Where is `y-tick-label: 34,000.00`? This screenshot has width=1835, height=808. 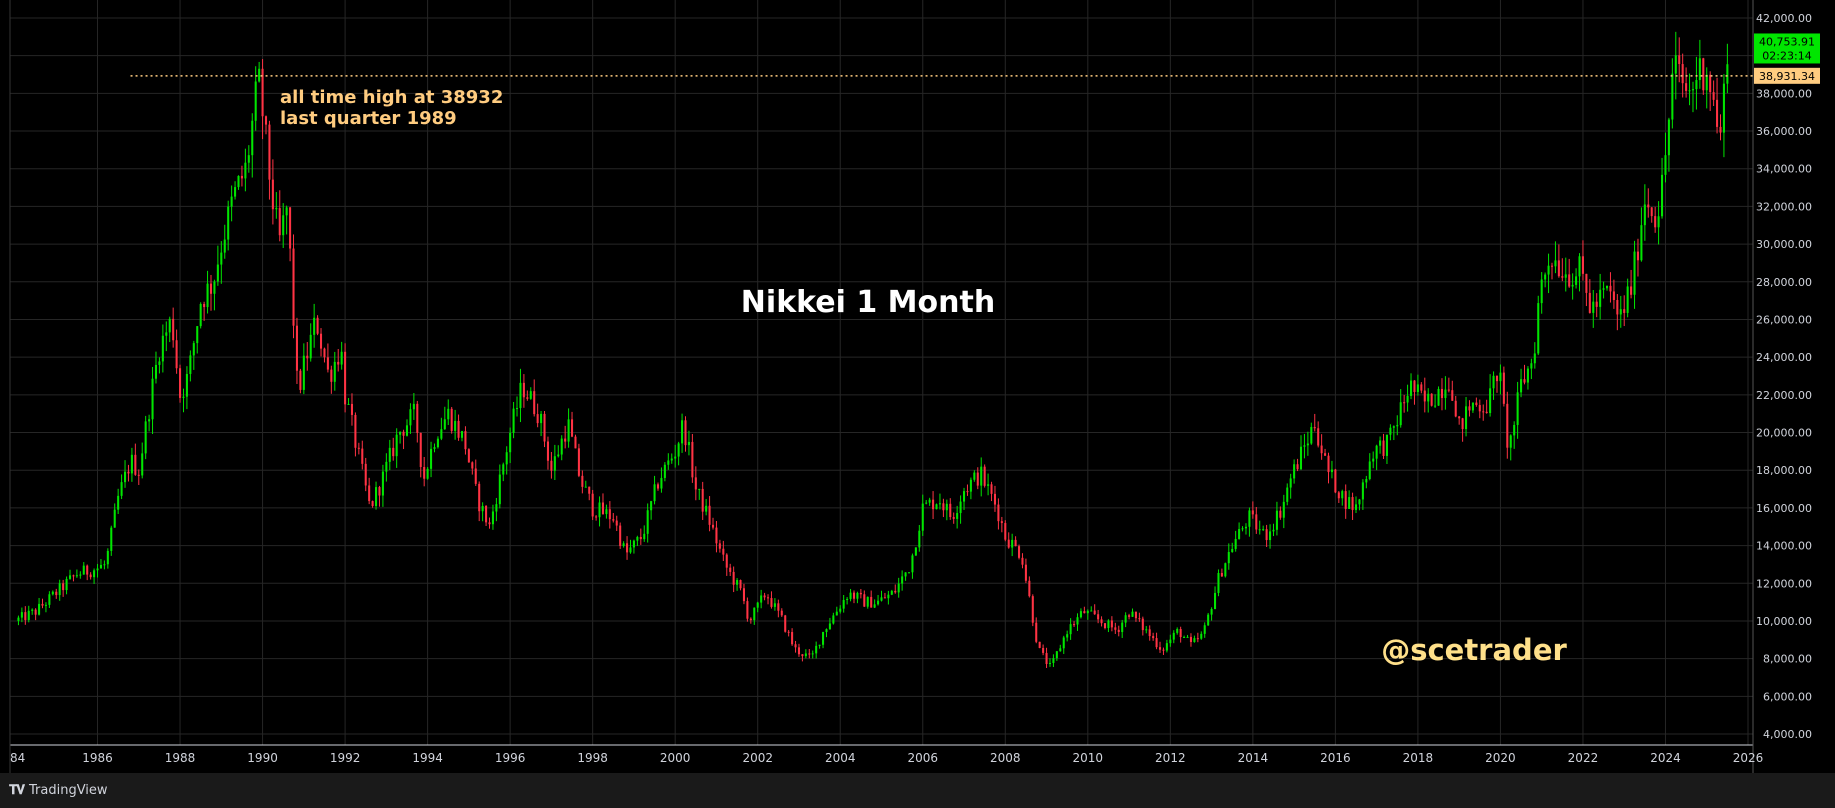 y-tick-label: 34,000.00 is located at coordinates (1784, 169).